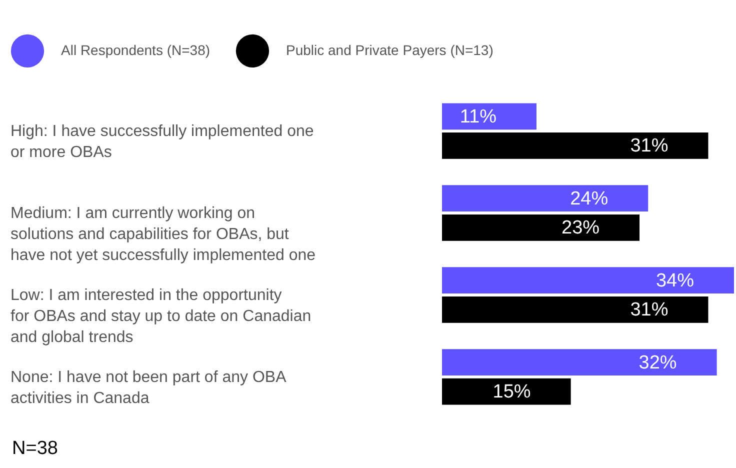 The image size is (736, 468). I want to click on data-label: 23%, so click(581, 228).